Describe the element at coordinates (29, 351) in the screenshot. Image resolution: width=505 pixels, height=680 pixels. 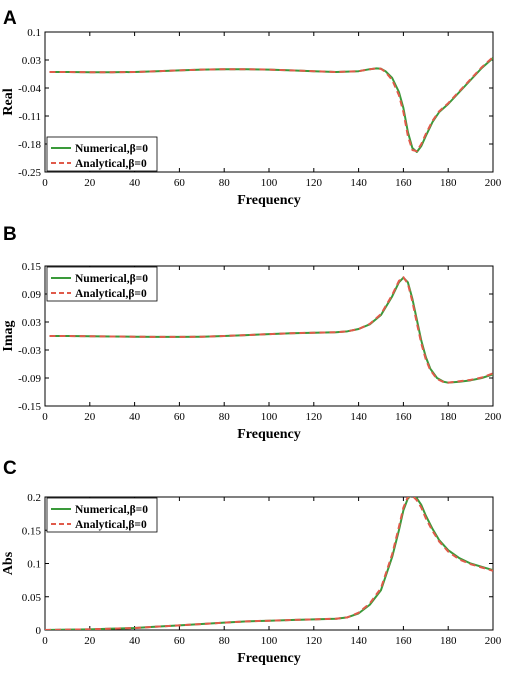
I see `y-tick-label: -0.03` at that location.